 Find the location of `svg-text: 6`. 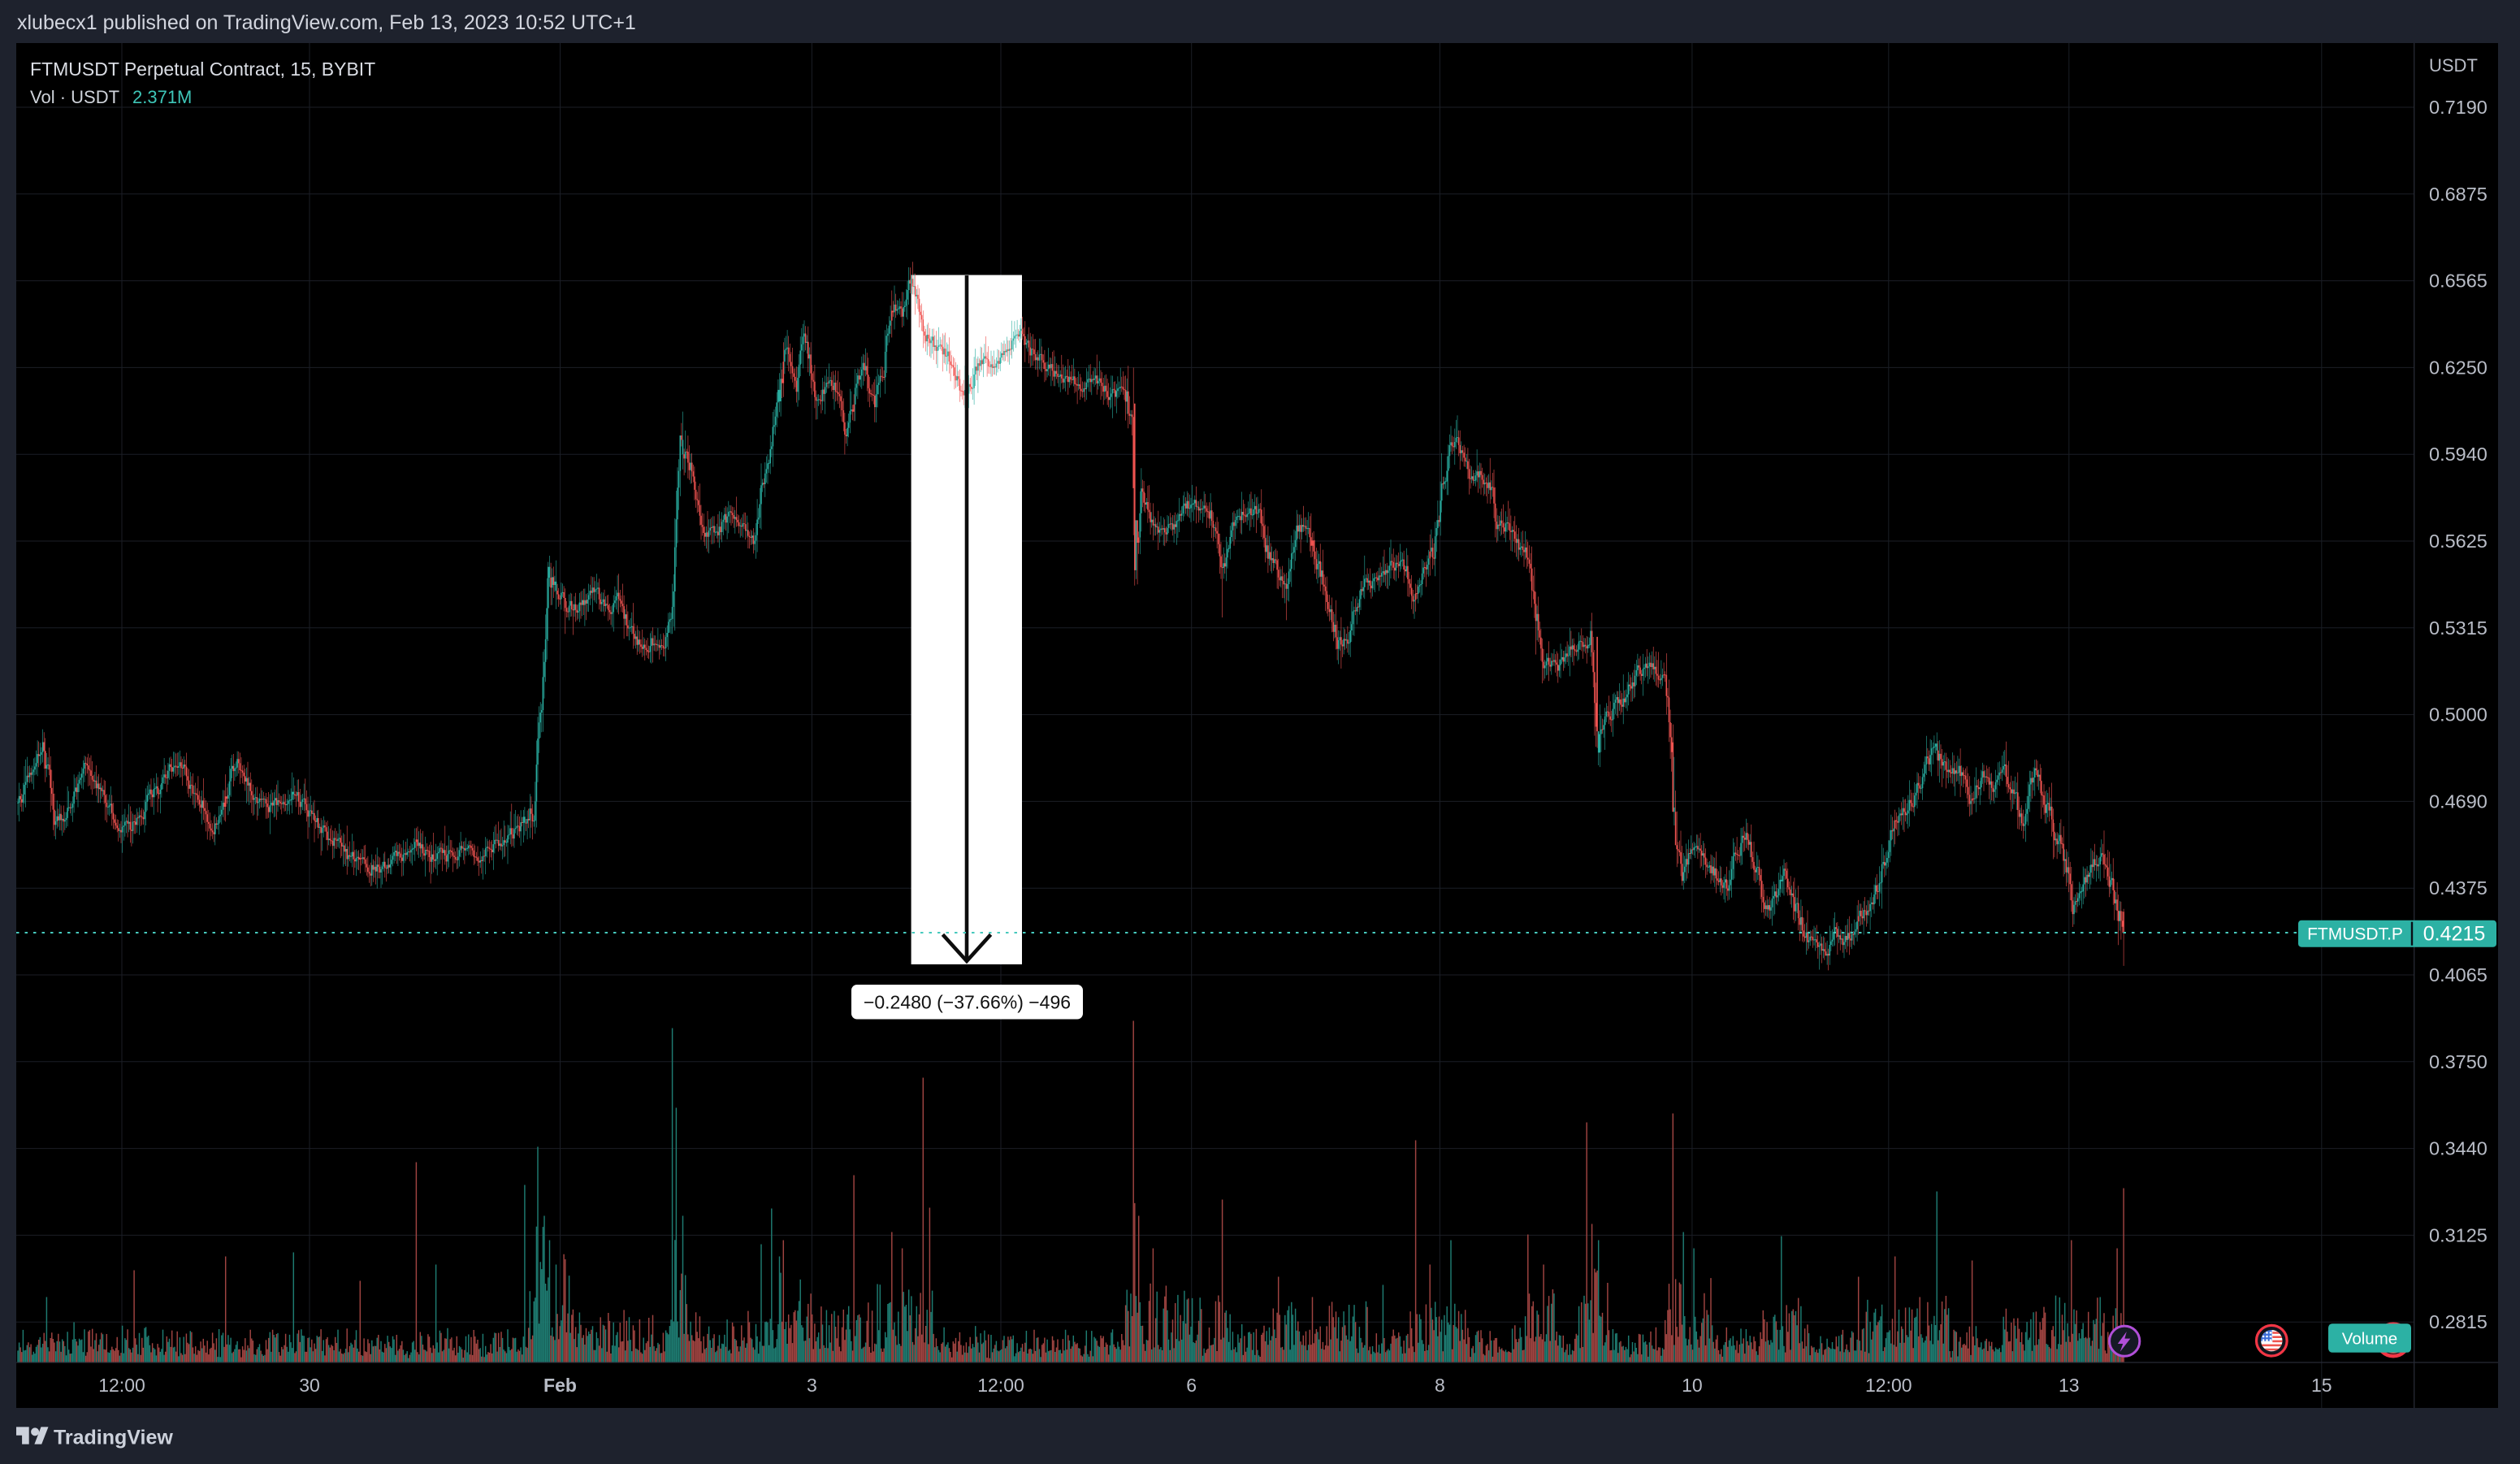

svg-text: 6 is located at coordinates (1192, 1386).